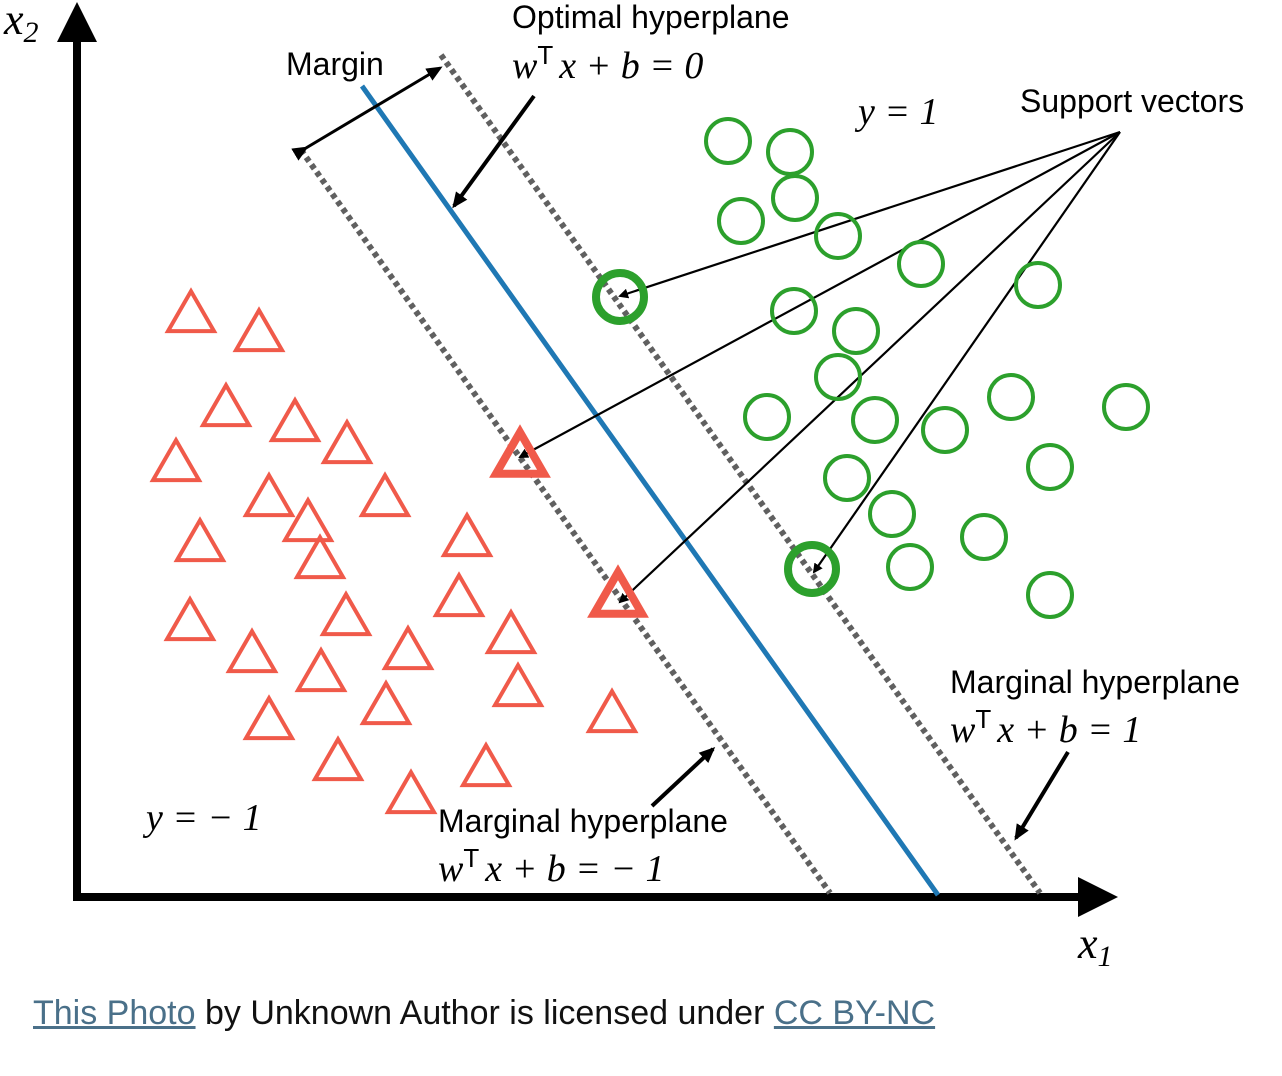 The width and height of the screenshot is (1282, 1076). What do you see at coordinates (569, 521) in the screenshot?
I see `negative-support-vectors` at bounding box center [569, 521].